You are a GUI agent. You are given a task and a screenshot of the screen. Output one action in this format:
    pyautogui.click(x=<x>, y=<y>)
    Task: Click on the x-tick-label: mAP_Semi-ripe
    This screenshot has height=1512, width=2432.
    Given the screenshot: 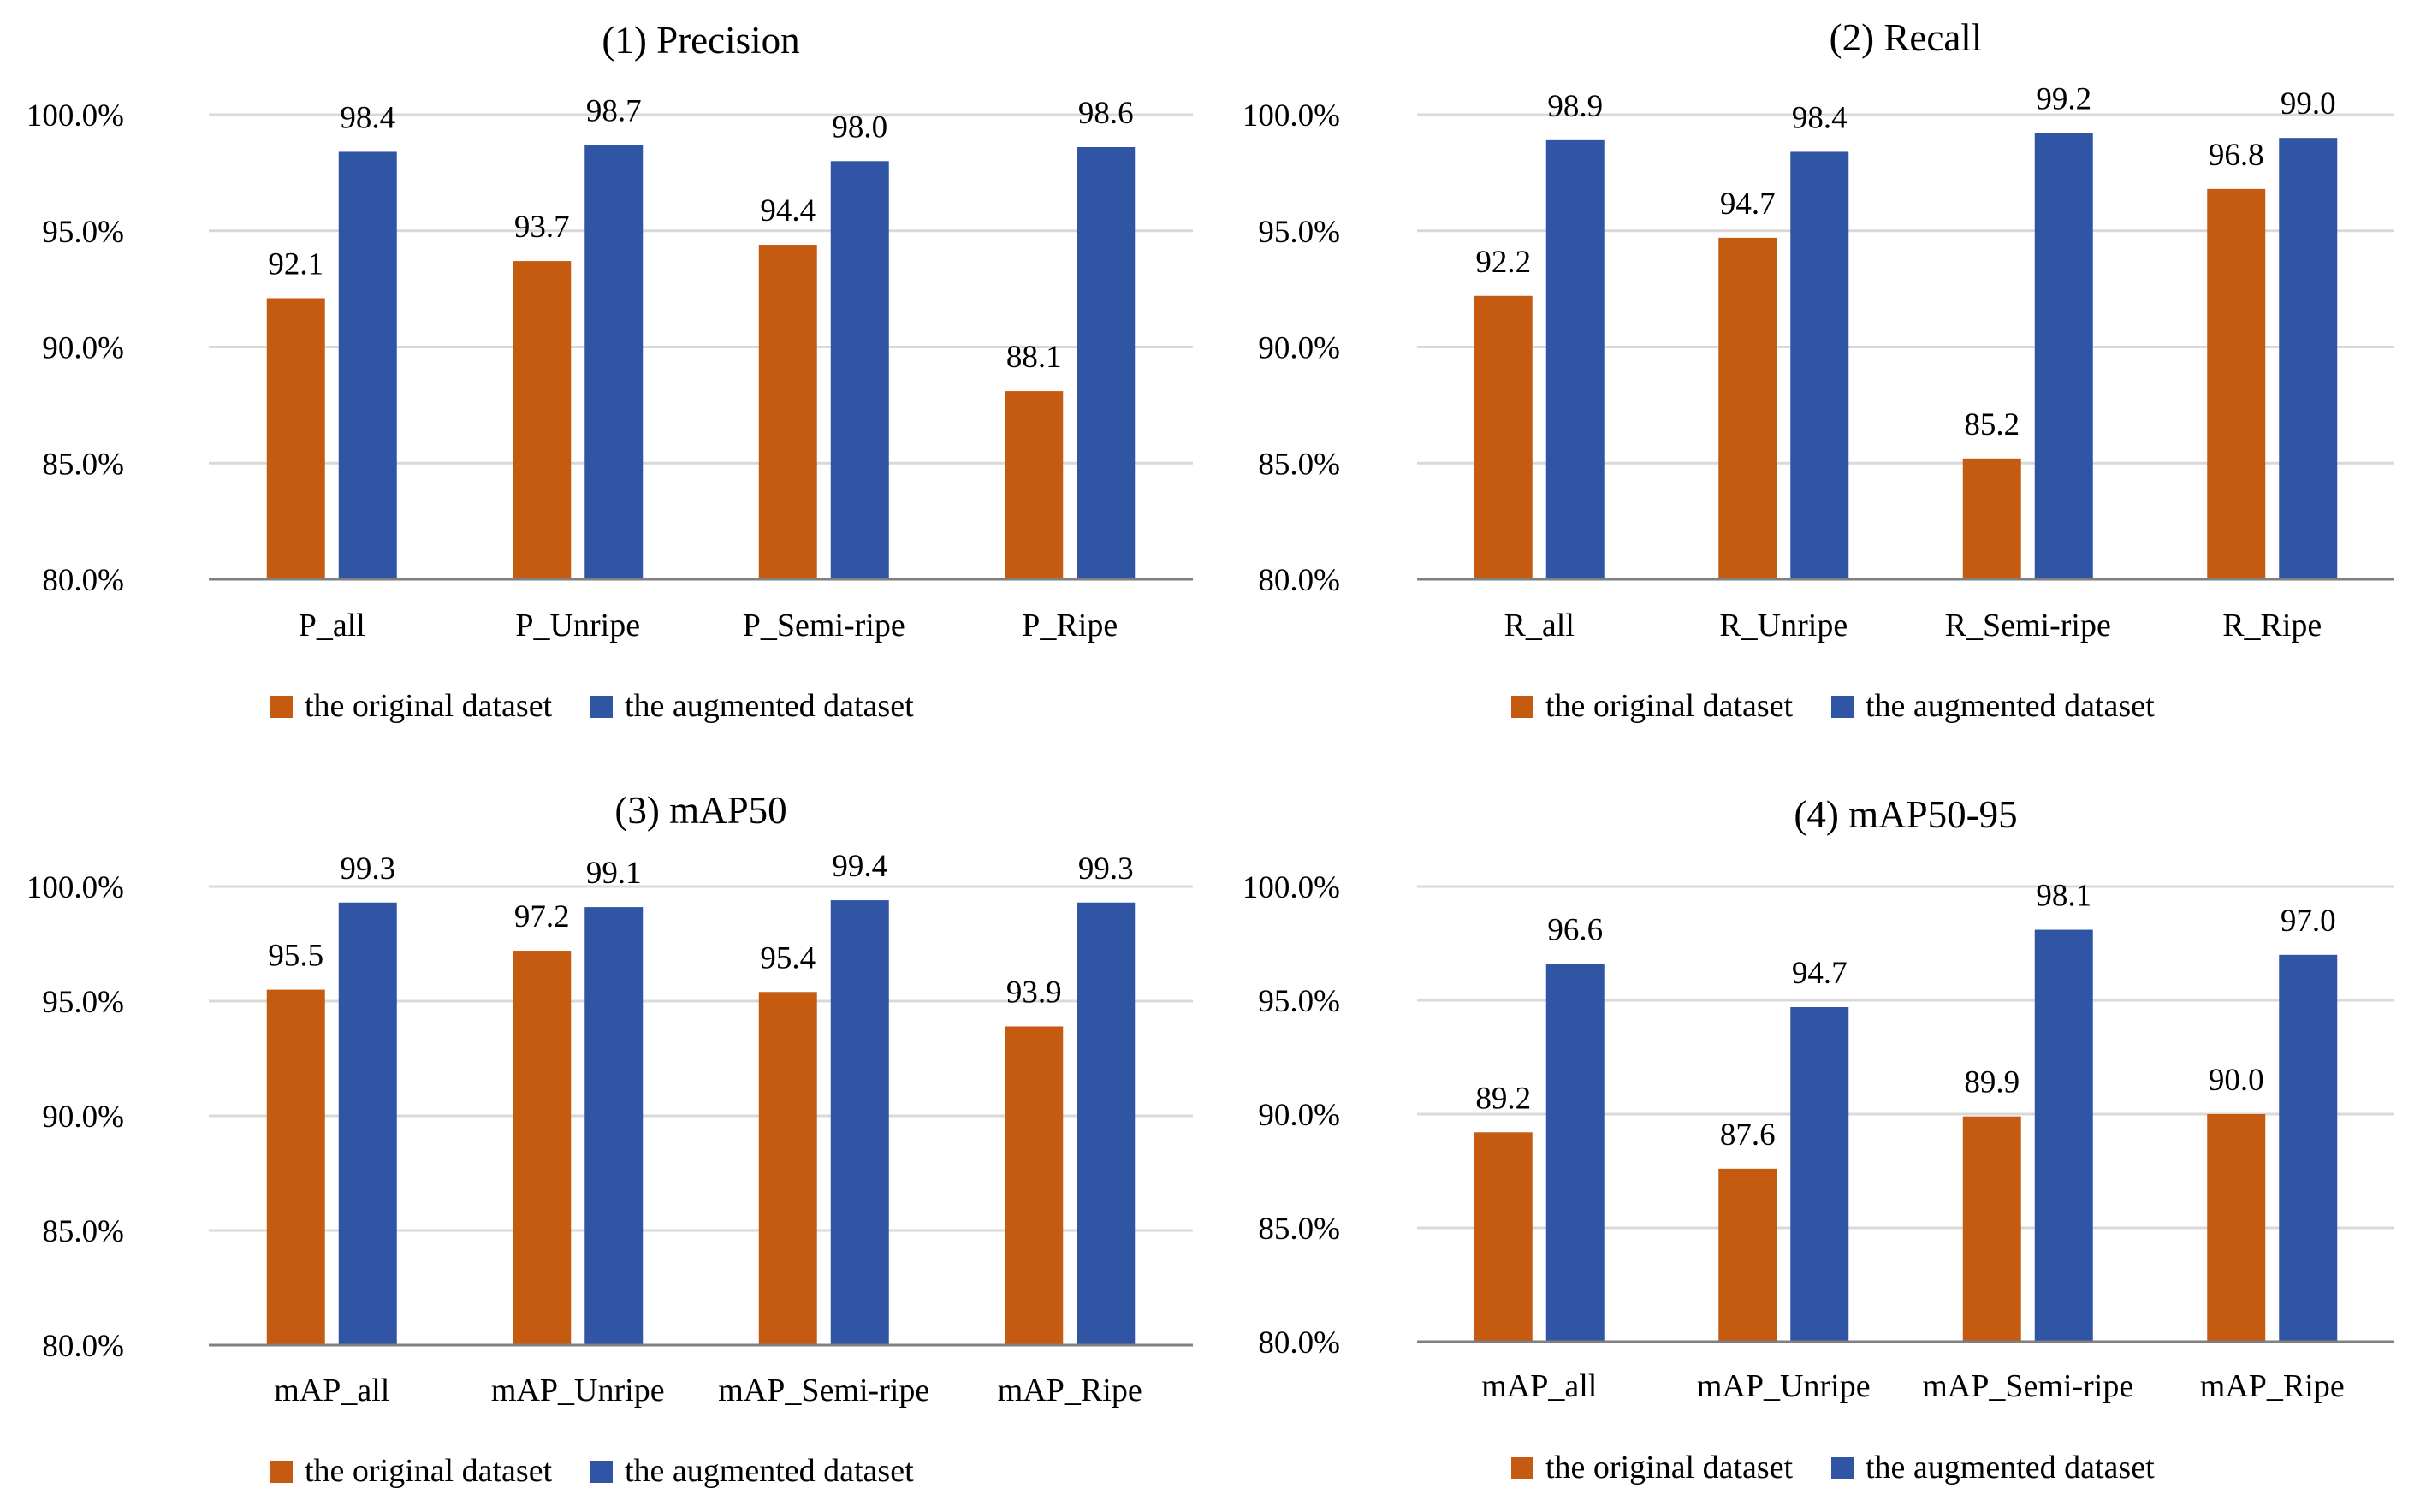 What is the action you would take?
    pyautogui.click(x=823, y=1390)
    